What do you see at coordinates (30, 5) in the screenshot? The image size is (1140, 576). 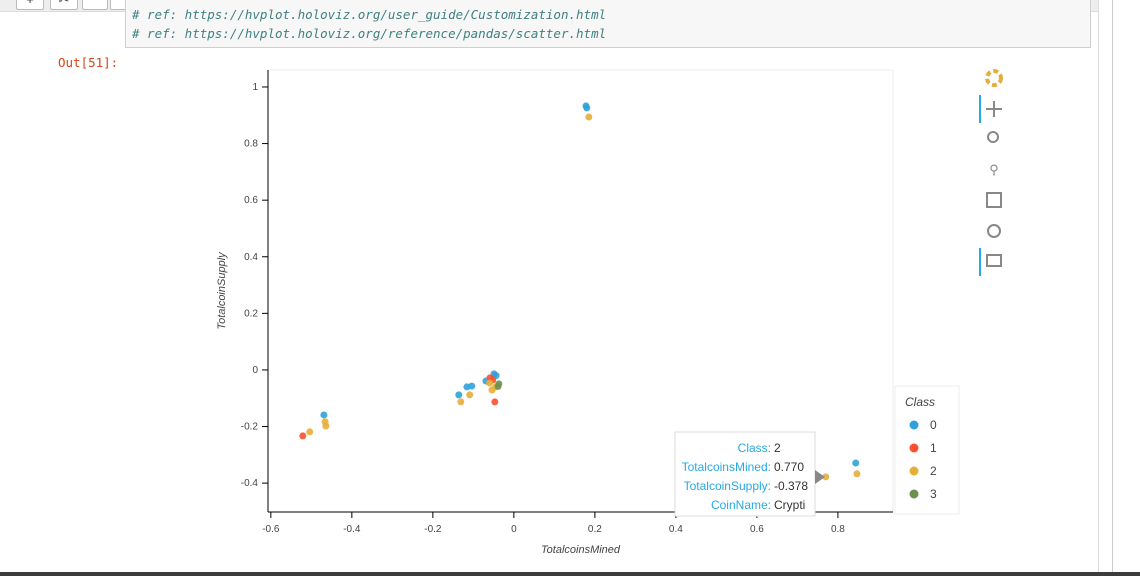 I see `add-button: +` at bounding box center [30, 5].